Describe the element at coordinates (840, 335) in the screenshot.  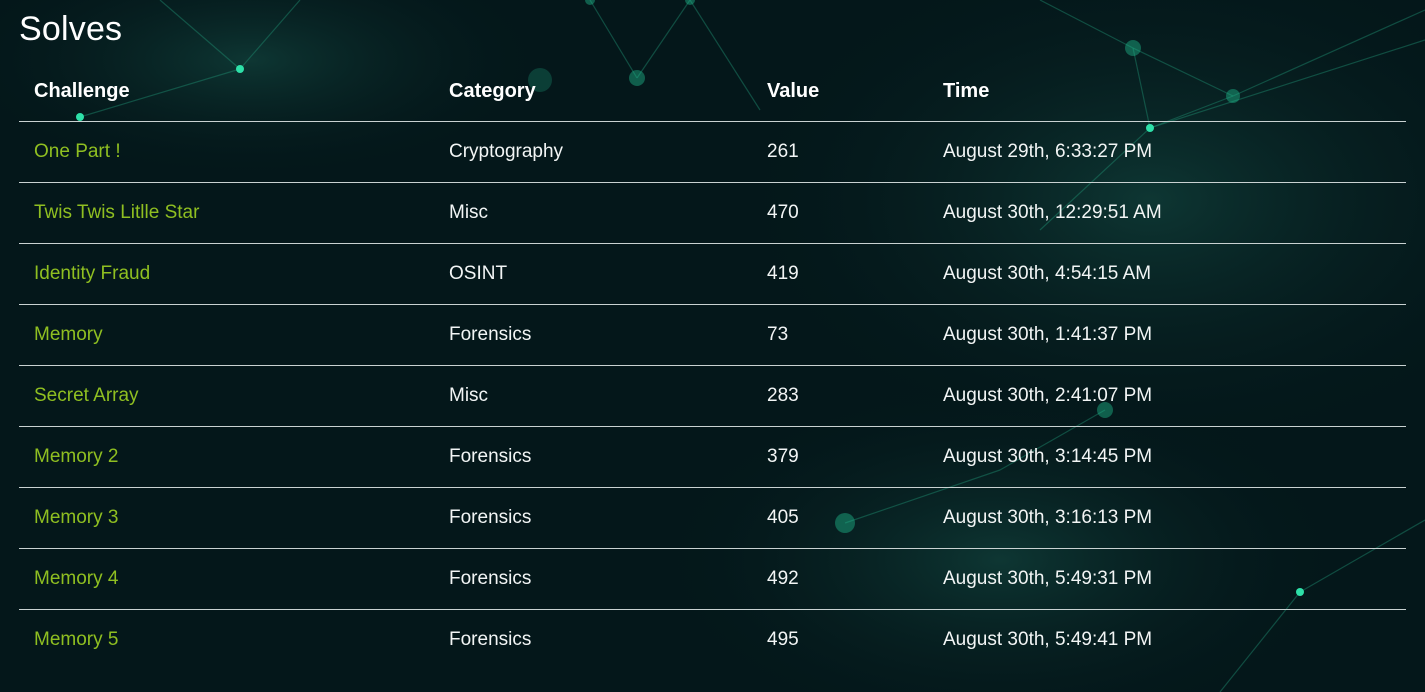
I see `value-cell: 73` at that location.